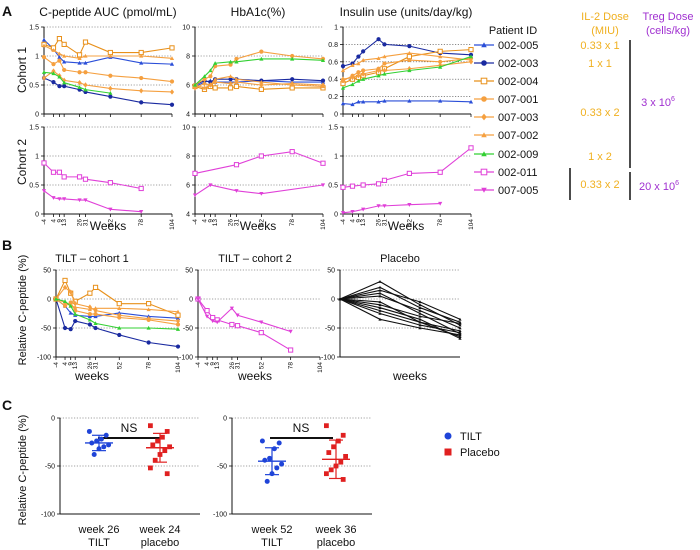  Describe the element at coordinates (186, 358) in the screenshot. I see `b2-ytick-label-0: -100` at that location.